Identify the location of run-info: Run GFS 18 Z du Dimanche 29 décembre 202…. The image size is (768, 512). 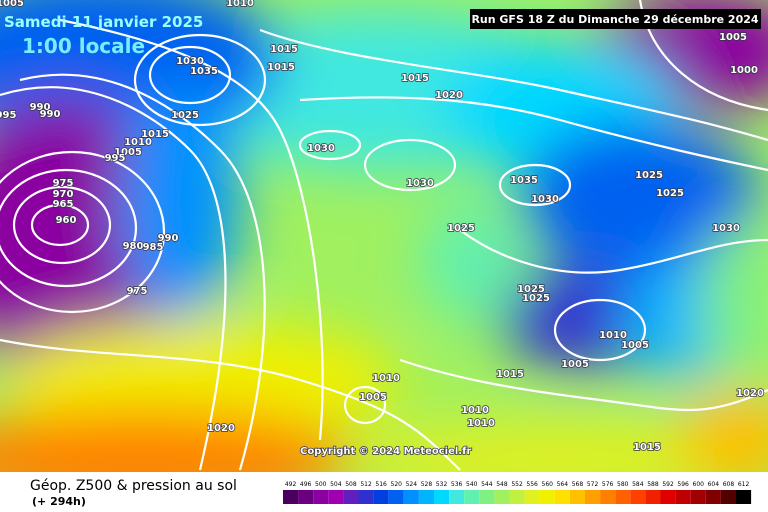
(614, 19).